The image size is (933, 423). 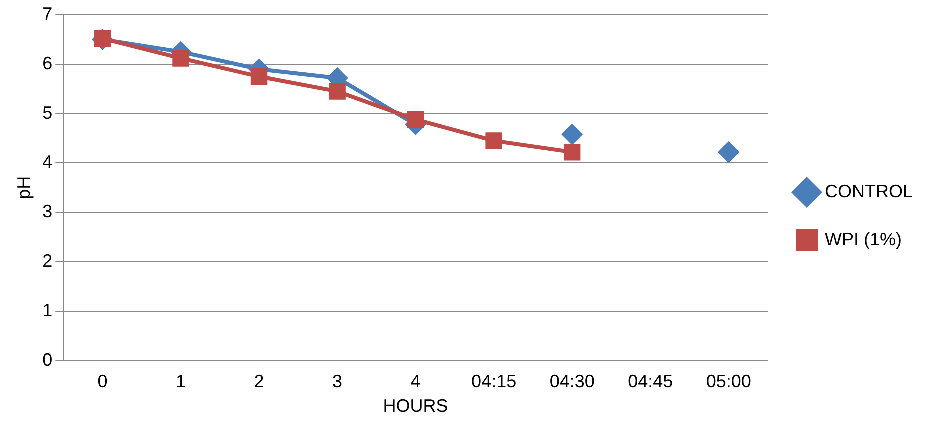 I want to click on legend-label: CONTROL, so click(x=869, y=191).